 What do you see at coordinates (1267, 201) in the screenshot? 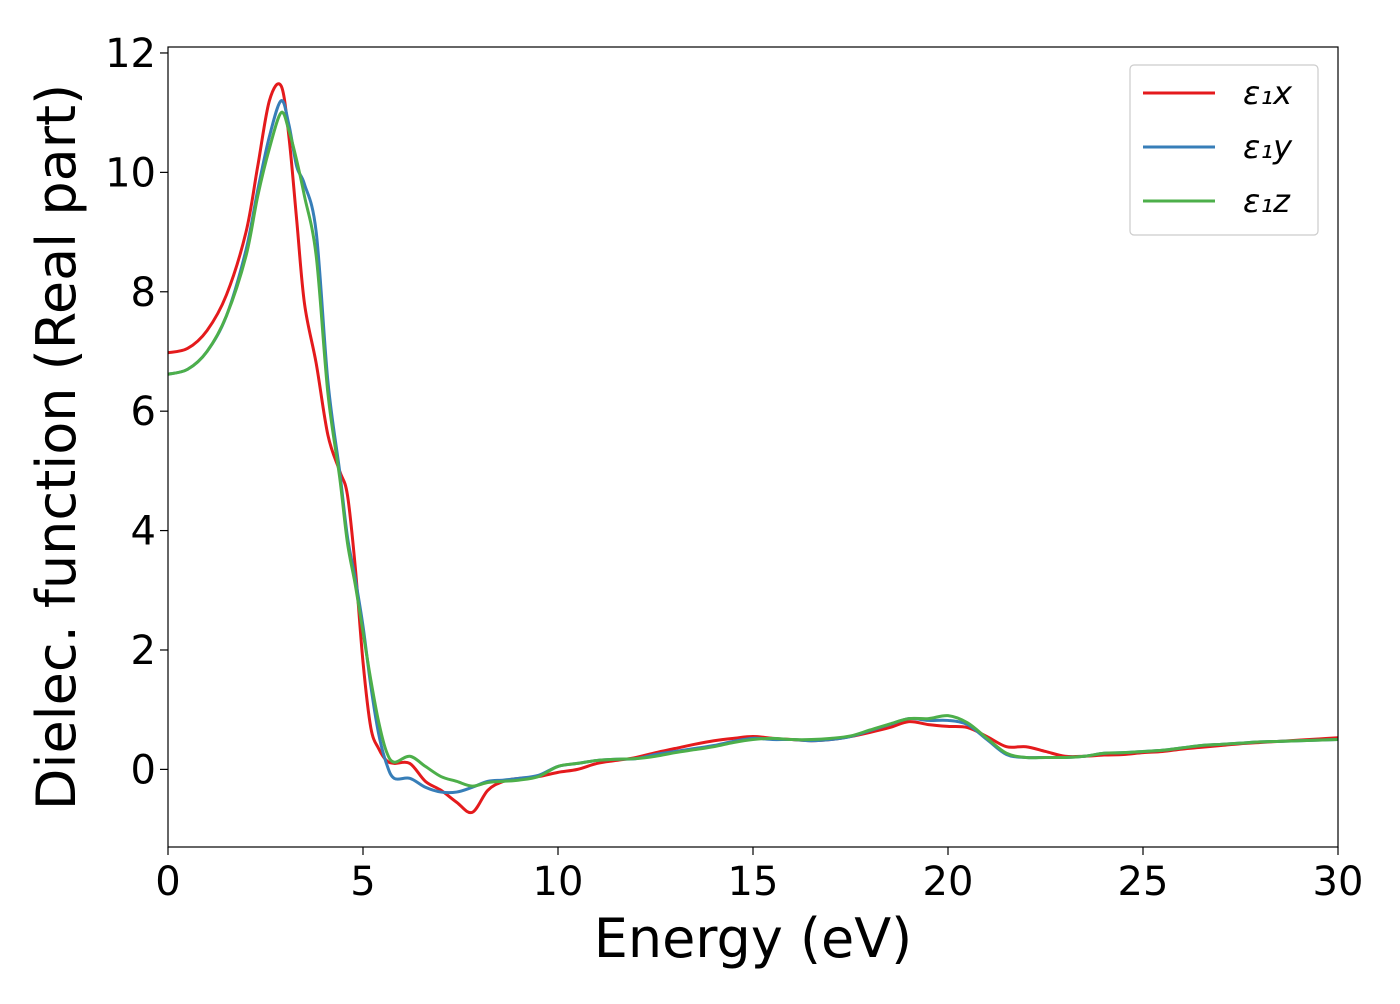
I see `legend-label-eps1z: ε₁z` at bounding box center [1267, 201].